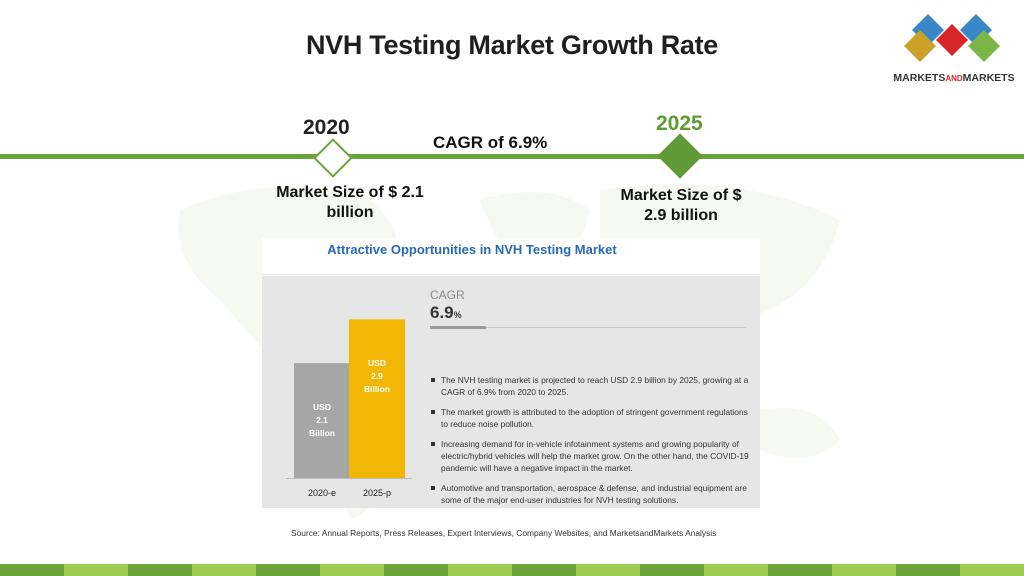 The height and width of the screenshot is (576, 1024). What do you see at coordinates (458, 327) in the screenshot?
I see `cagr-underline` at bounding box center [458, 327].